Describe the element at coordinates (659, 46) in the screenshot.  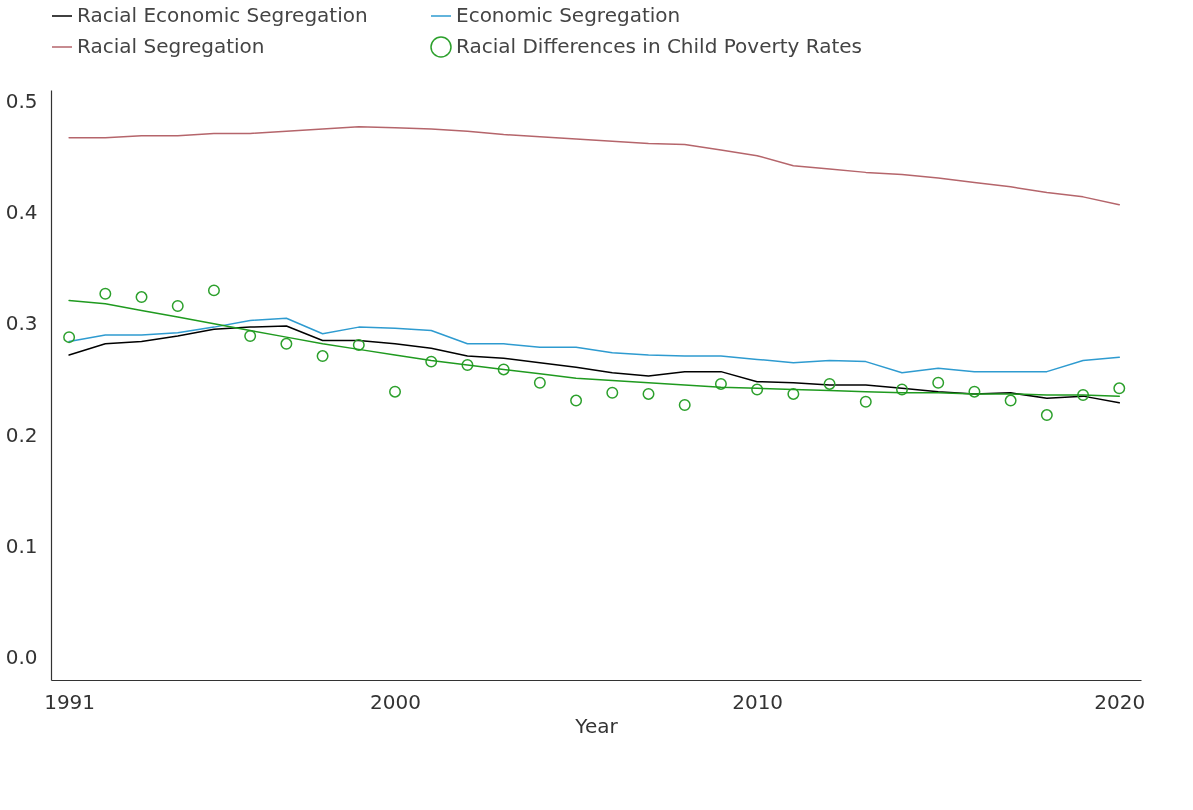
I see `legend-label: Racial Differences in Child Poverty Rates` at that location.